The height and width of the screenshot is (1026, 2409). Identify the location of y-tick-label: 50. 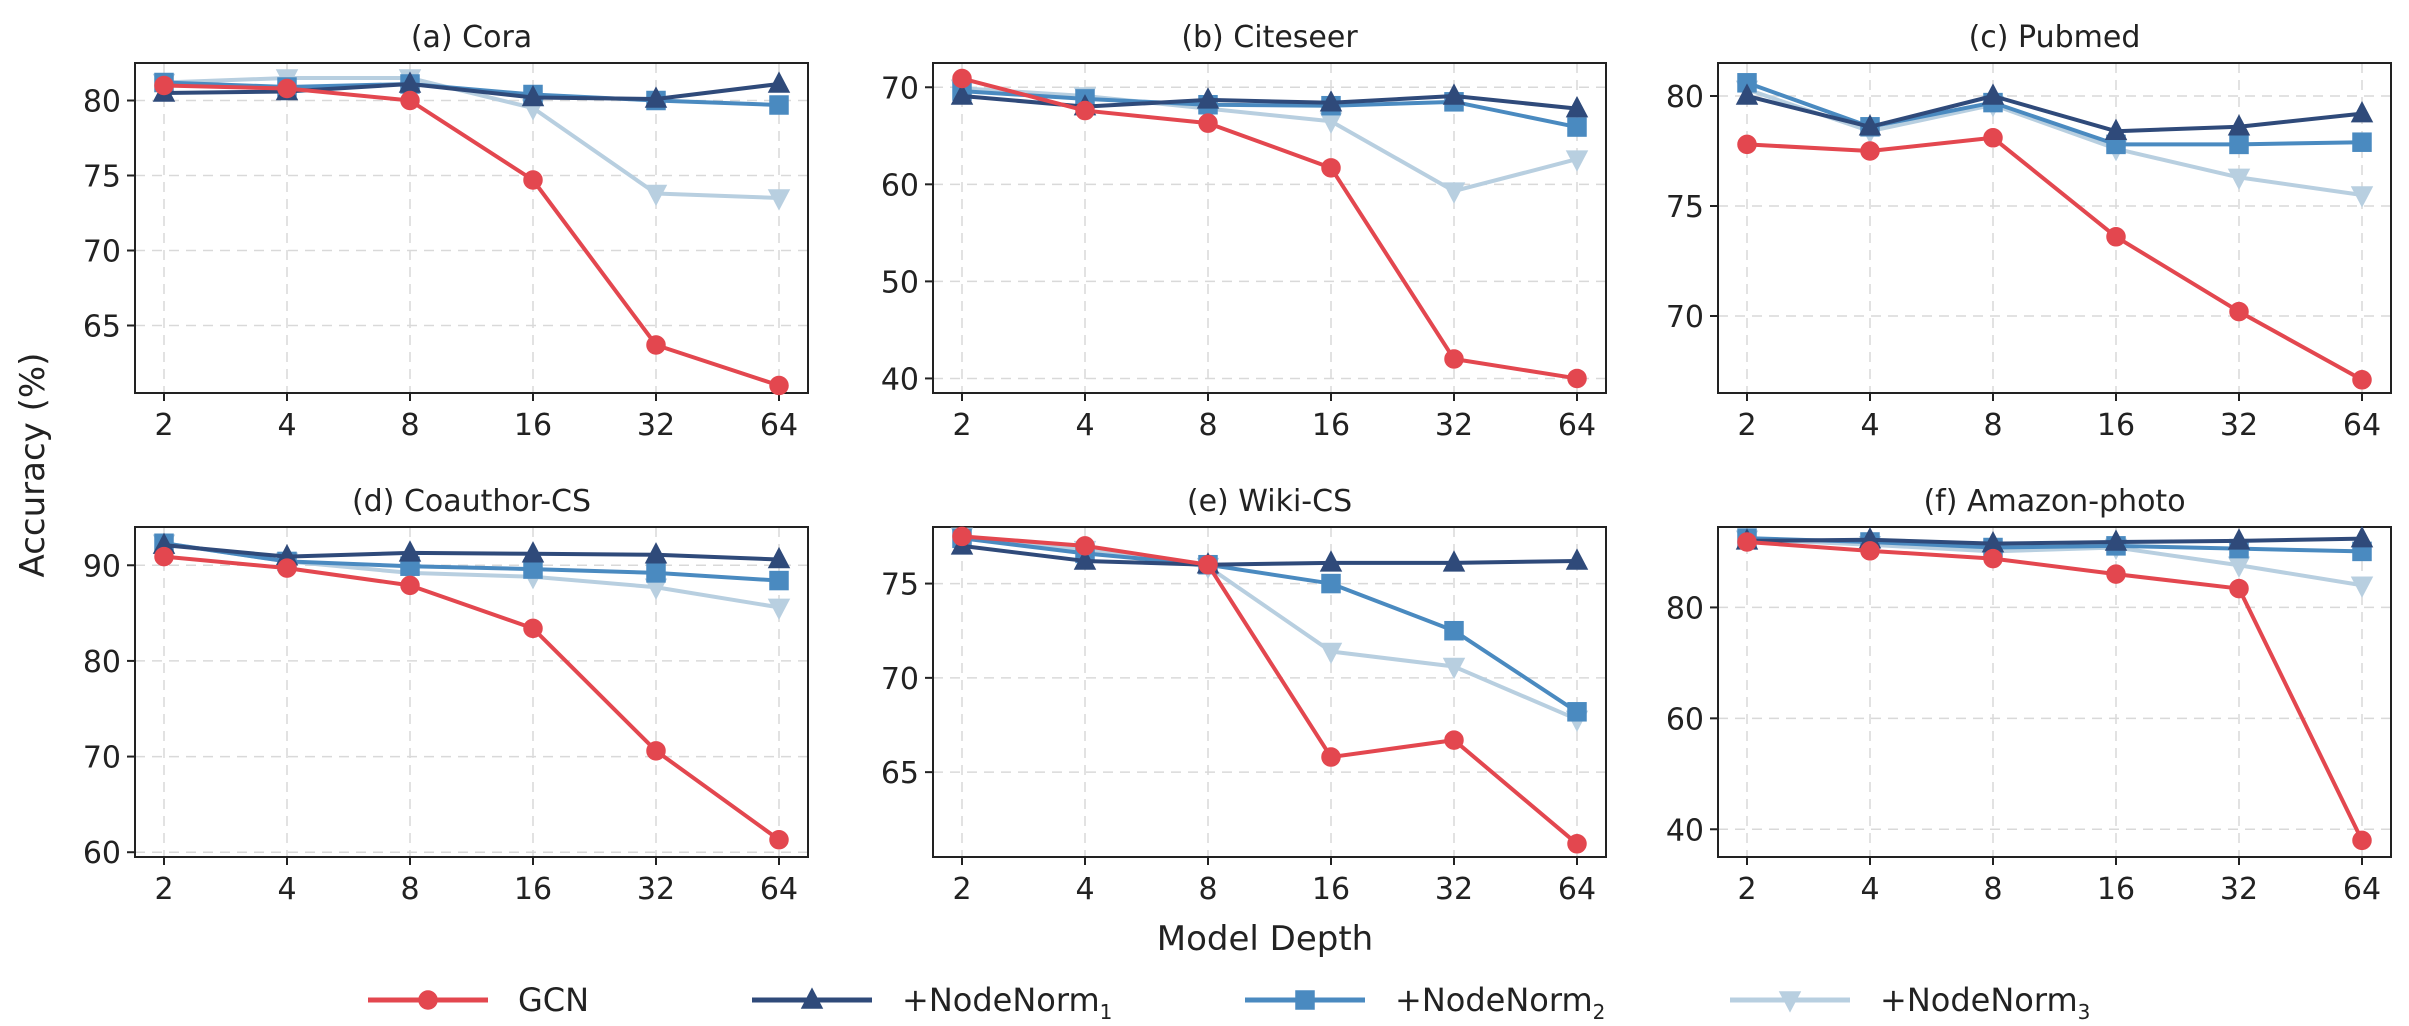
(900, 282).